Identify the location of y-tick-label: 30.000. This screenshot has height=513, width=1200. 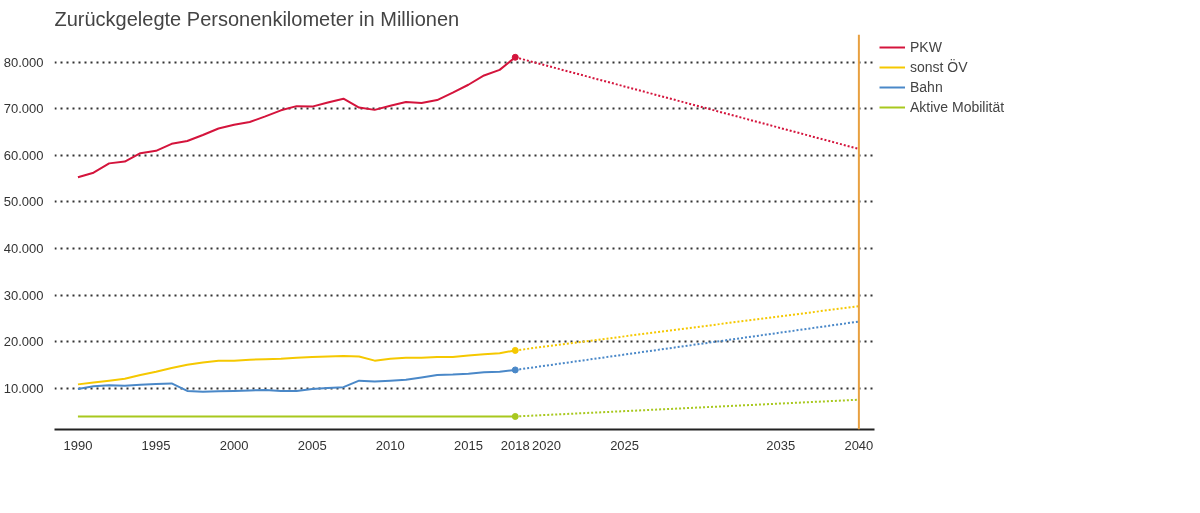
(23, 295).